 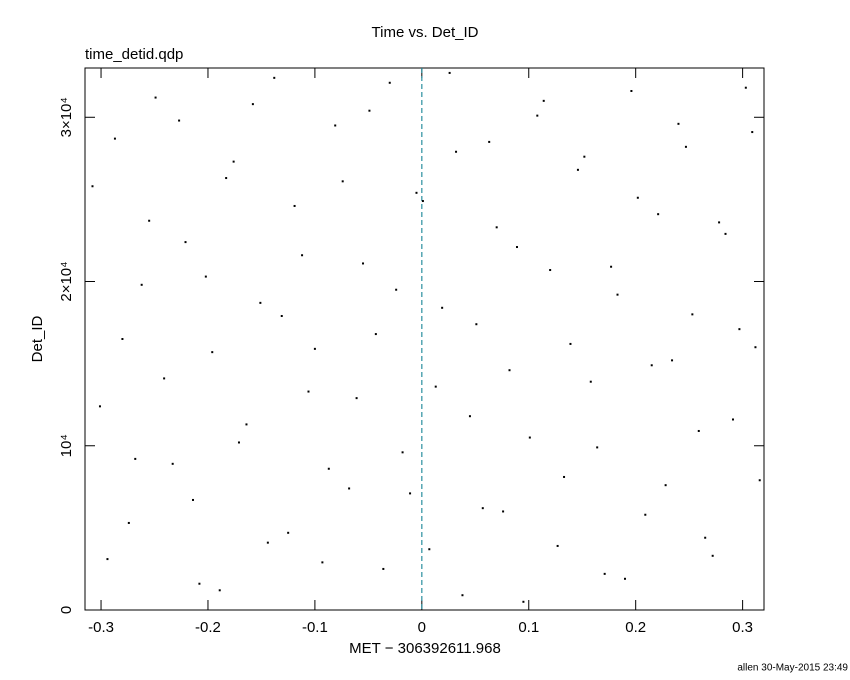 I want to click on x-tick-label: -0.2, so click(x=208, y=627).